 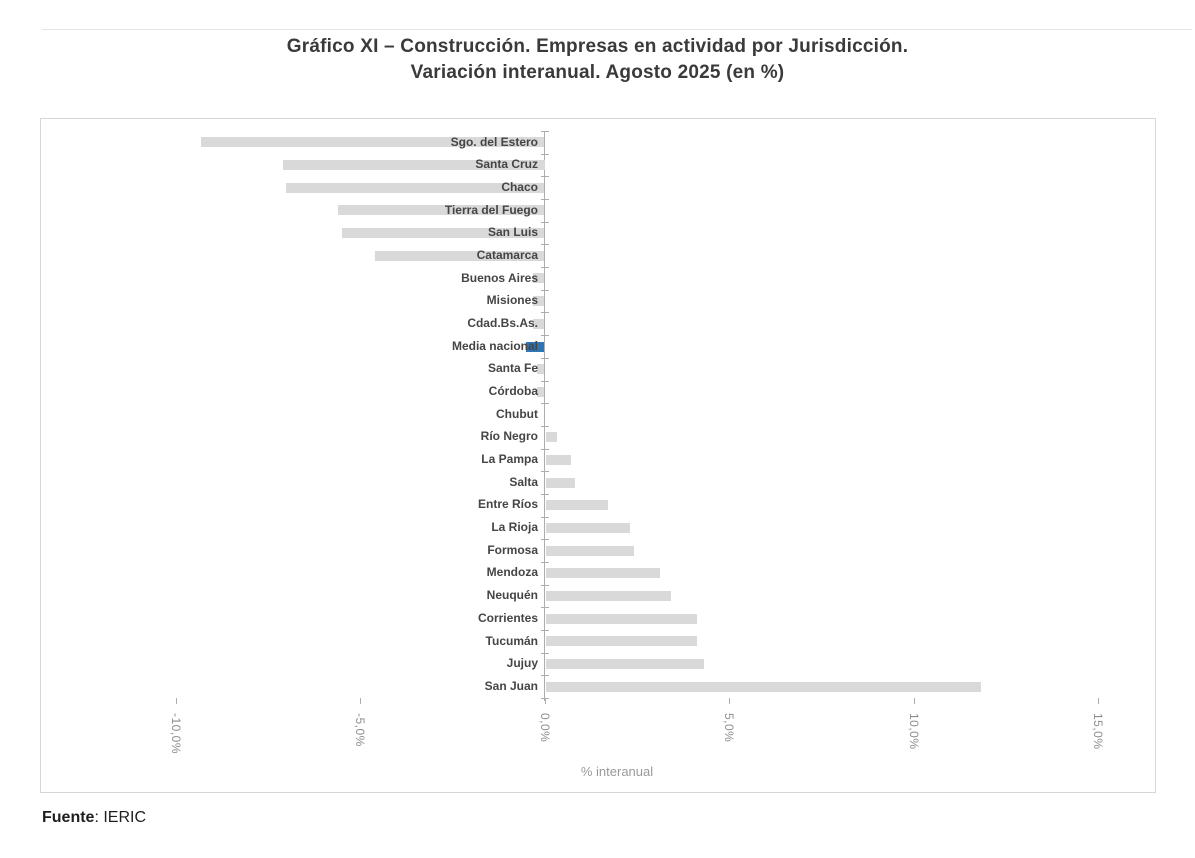 What do you see at coordinates (507, 254) in the screenshot?
I see `category-label-catamarca: Catamarca` at bounding box center [507, 254].